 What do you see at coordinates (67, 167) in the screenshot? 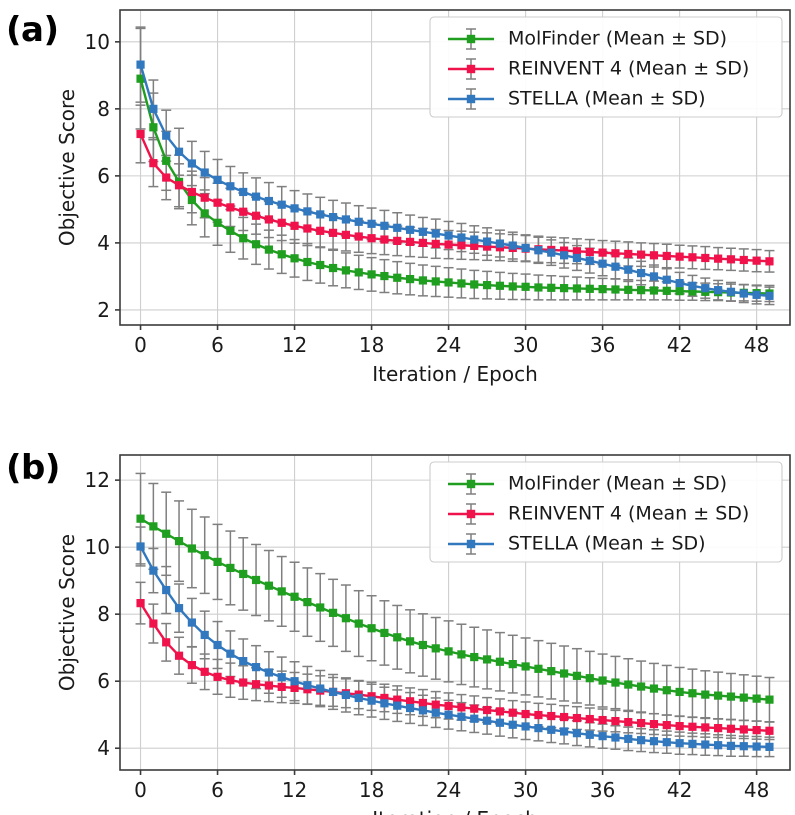
I see `y-axis-title: Objective Score` at bounding box center [67, 167].